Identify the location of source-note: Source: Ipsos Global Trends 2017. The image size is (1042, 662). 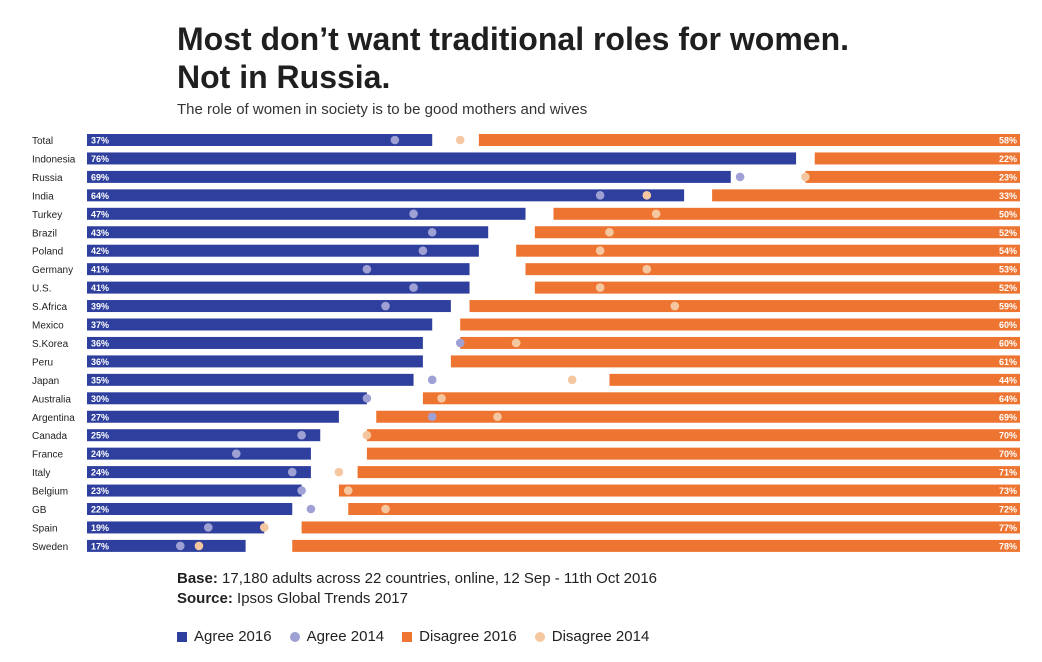
(292, 598).